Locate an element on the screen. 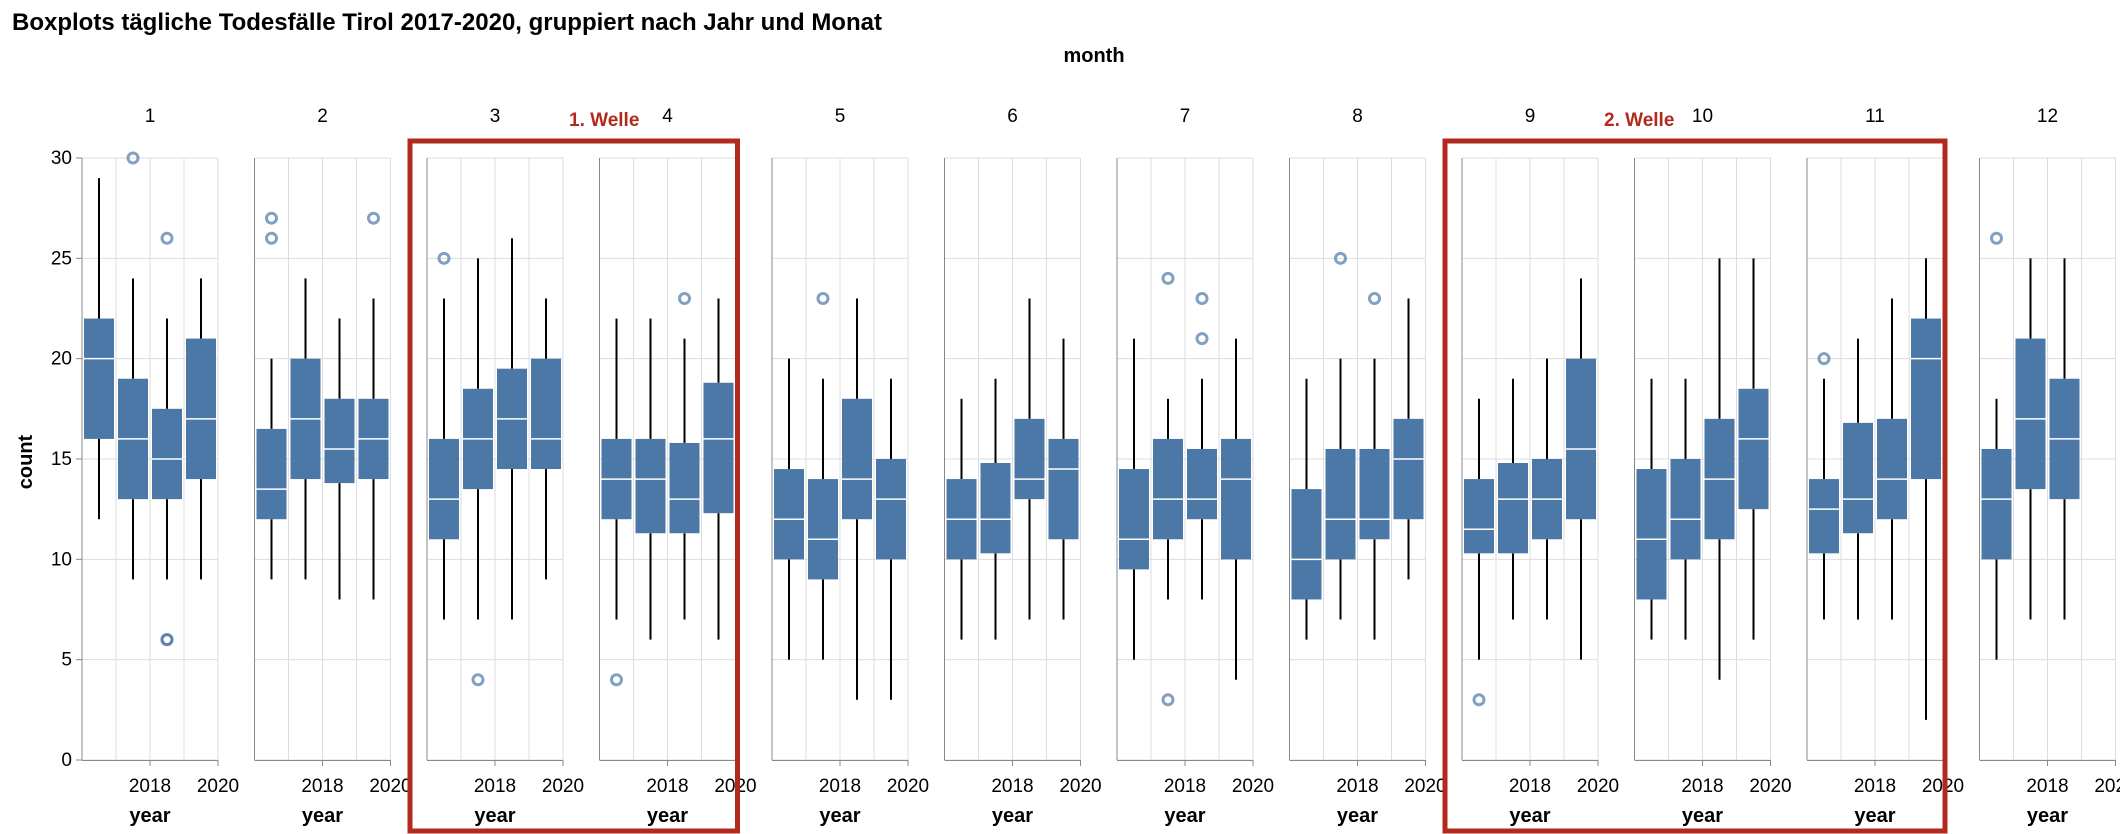 The image size is (2120, 834). box-9-2018 is located at coordinates (1513, 499).